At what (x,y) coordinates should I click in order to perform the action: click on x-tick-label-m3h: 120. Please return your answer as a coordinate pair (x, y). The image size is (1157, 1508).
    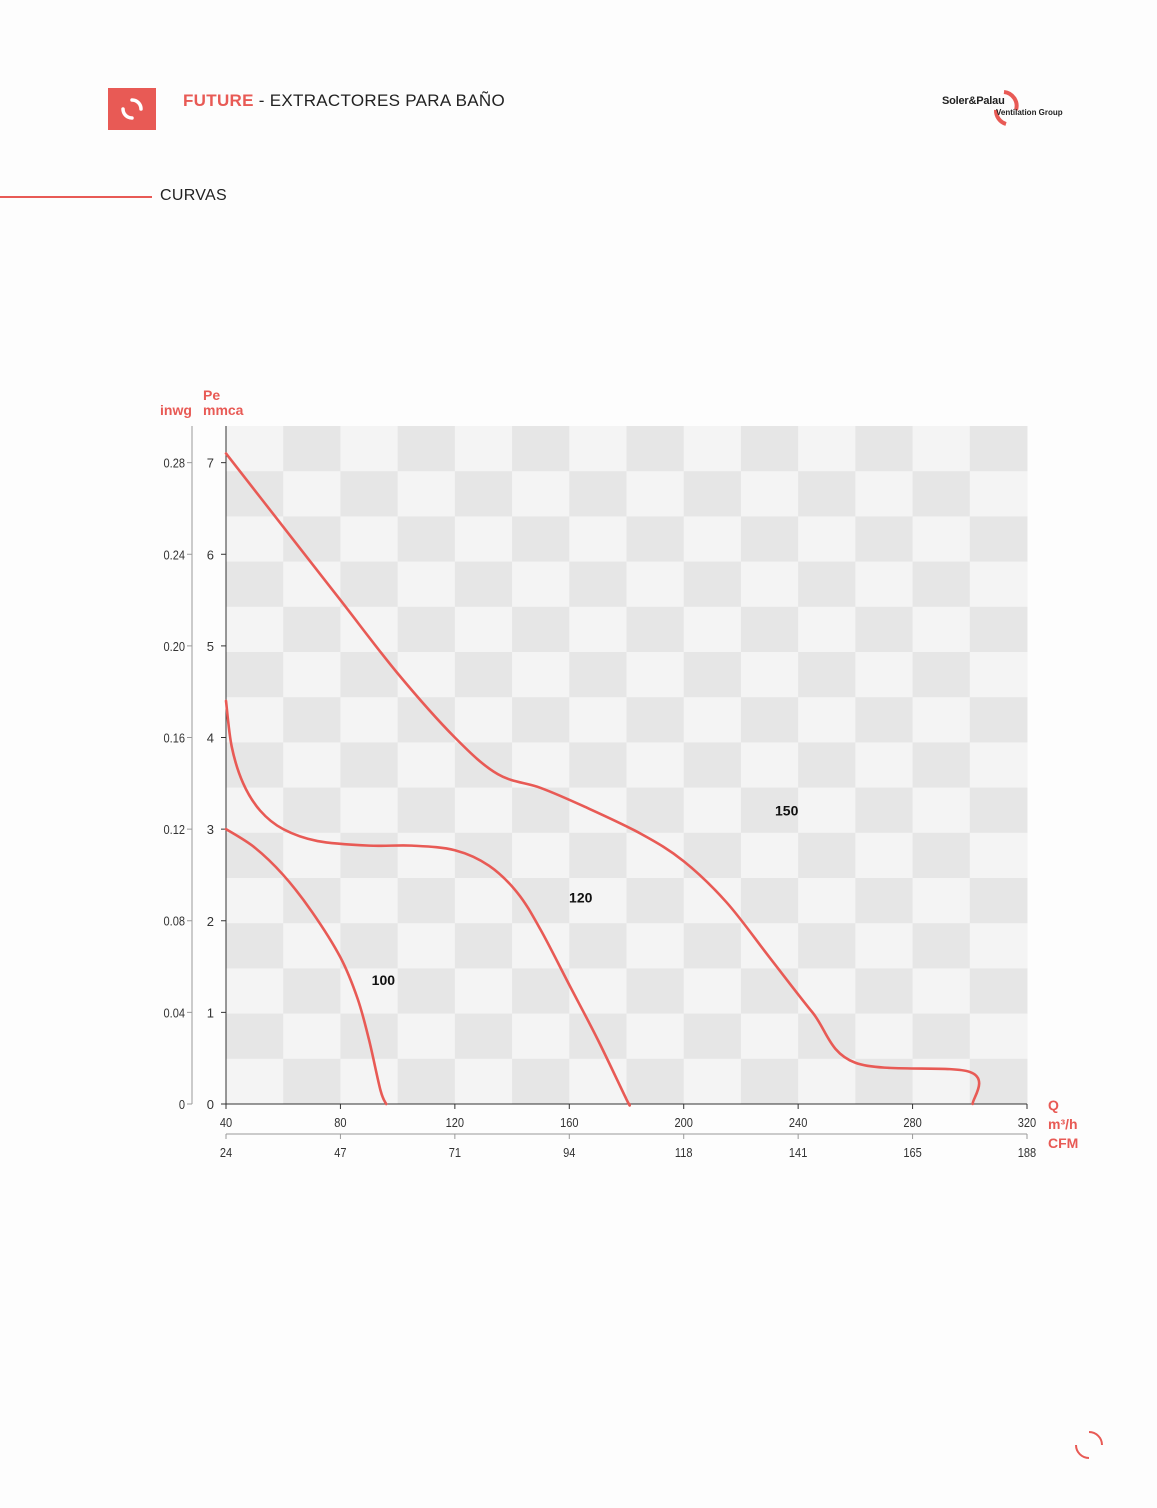
    Looking at the image, I should click on (455, 1122).